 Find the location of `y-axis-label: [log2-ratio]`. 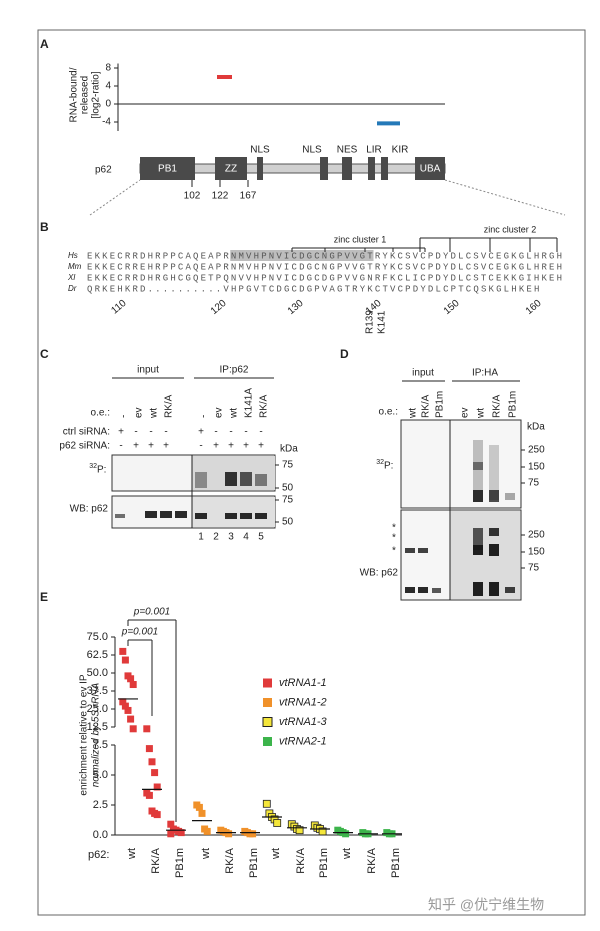

y-axis-label: [log2-ratio] is located at coordinates (96, 94).